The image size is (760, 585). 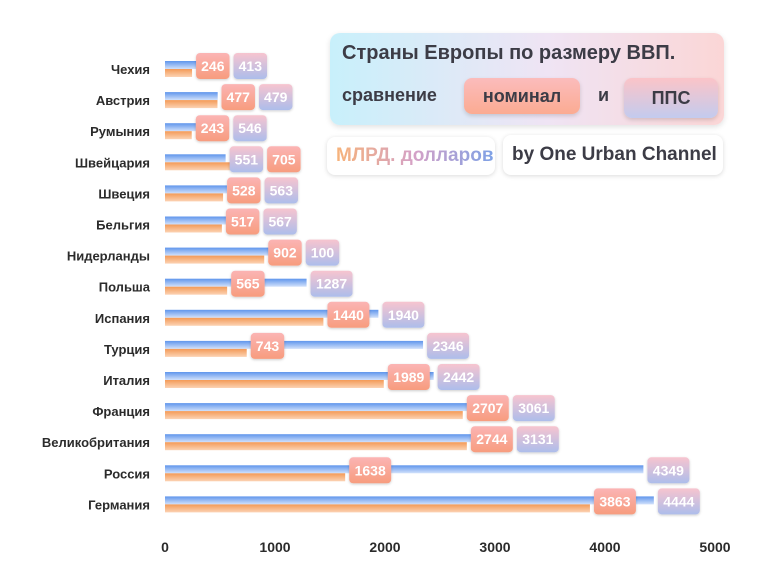 I want to click on data-label-nominal: 1440, so click(x=348, y=314).